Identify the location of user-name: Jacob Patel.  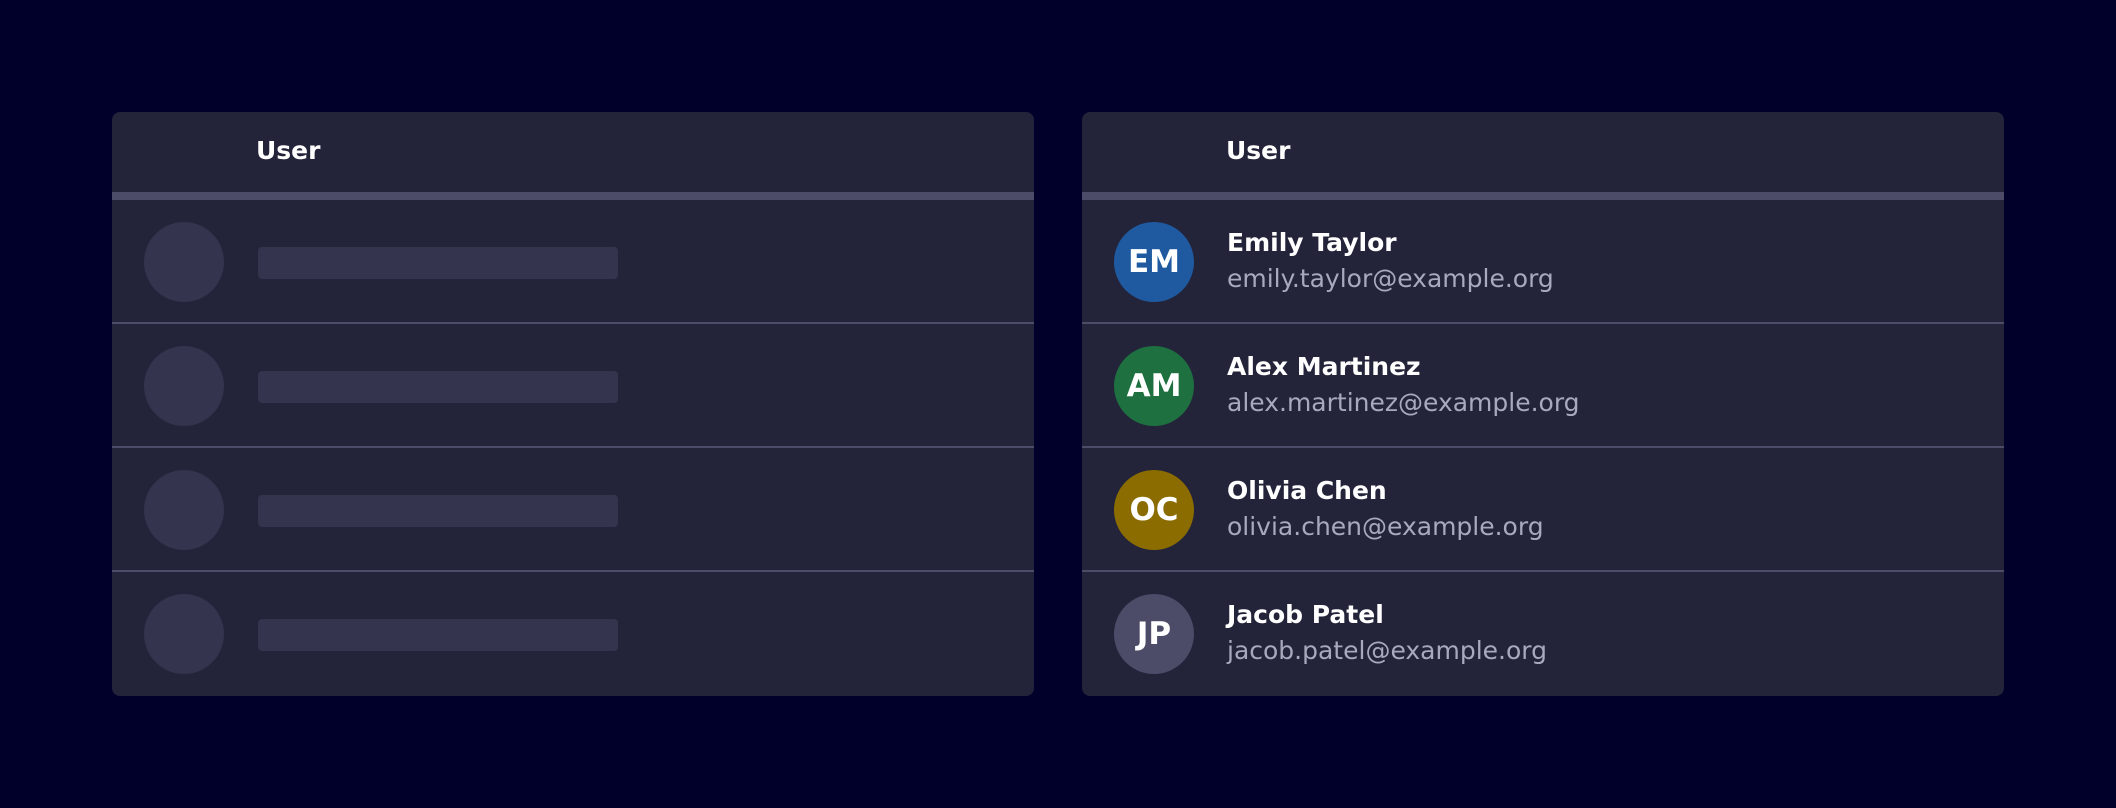
(1305, 614).